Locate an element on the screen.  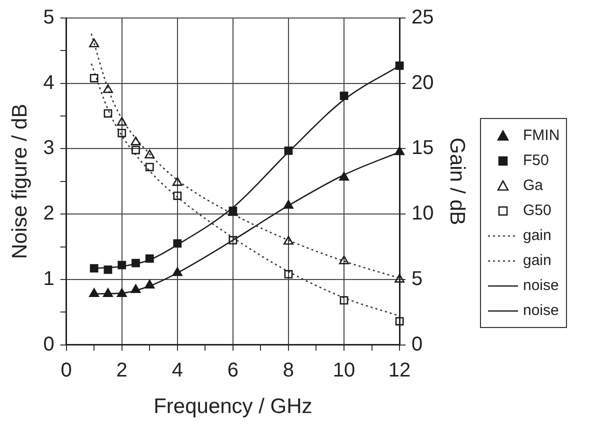
y2-tick-label: 5 is located at coordinates (417, 279).